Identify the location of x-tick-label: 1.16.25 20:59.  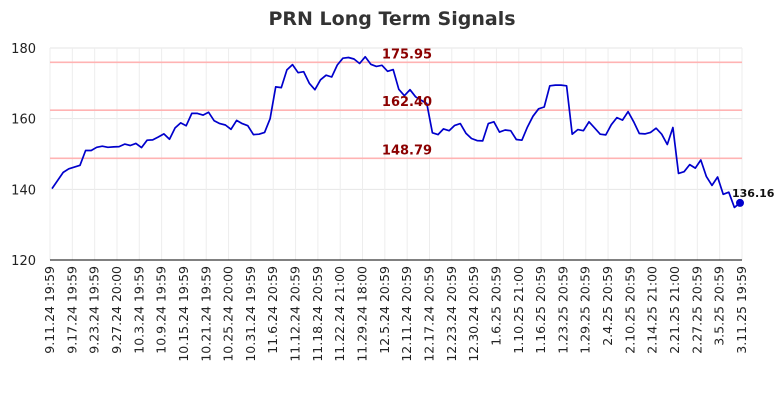
(540, 310).